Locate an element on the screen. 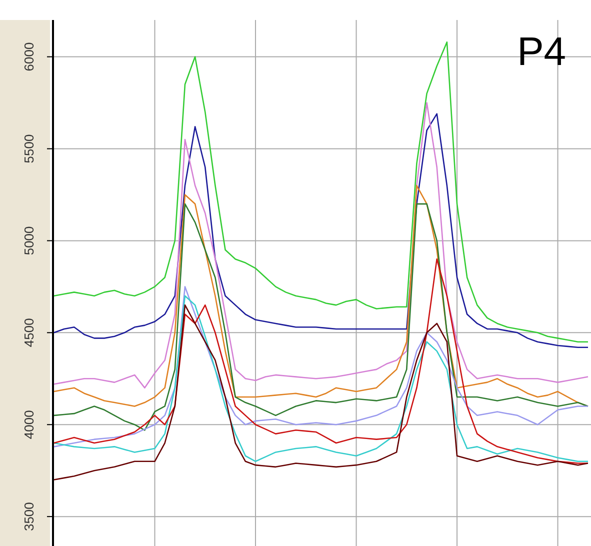 This screenshot has height=546, width=591. y-tick-label: 5000 is located at coordinates (29, 241).